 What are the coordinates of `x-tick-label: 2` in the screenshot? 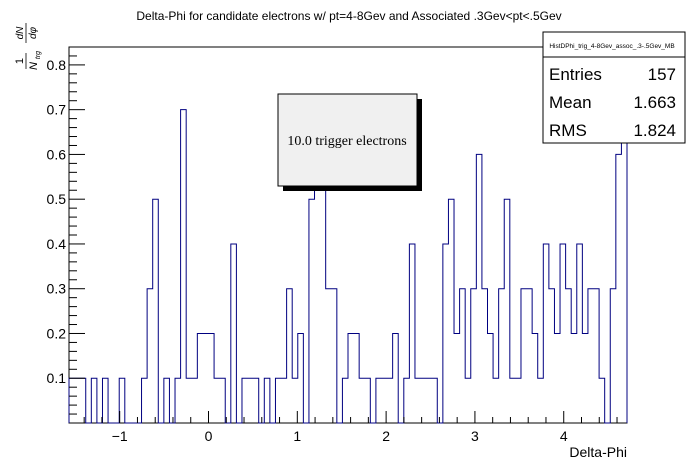 It's located at (386, 436).